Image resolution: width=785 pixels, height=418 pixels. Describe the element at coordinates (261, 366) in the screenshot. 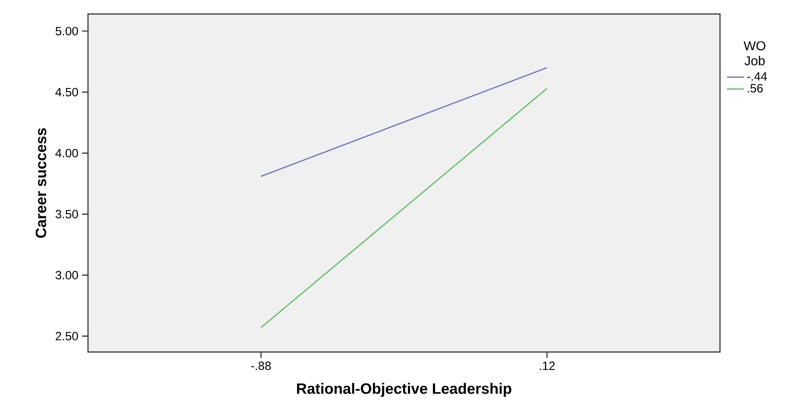

I see `x-tick-label: -.88` at that location.